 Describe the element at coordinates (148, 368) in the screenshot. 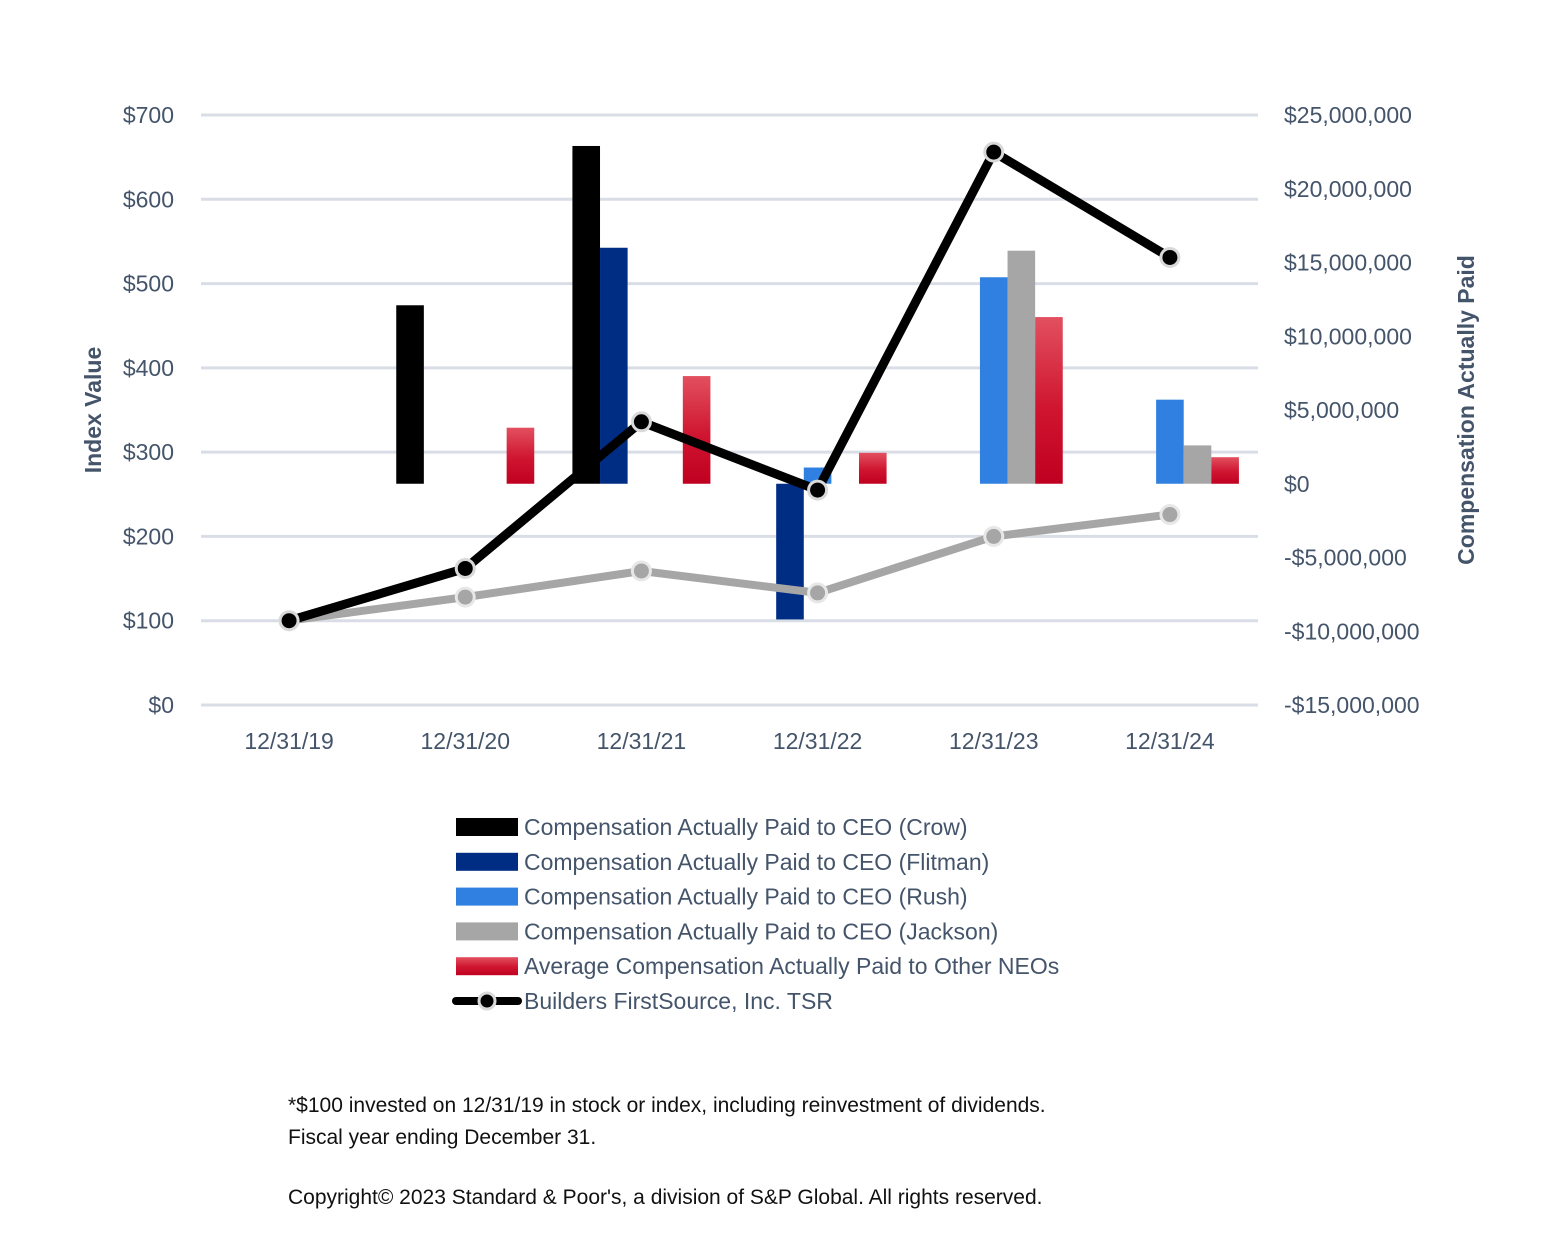

I see `left-tick-label: $400` at that location.